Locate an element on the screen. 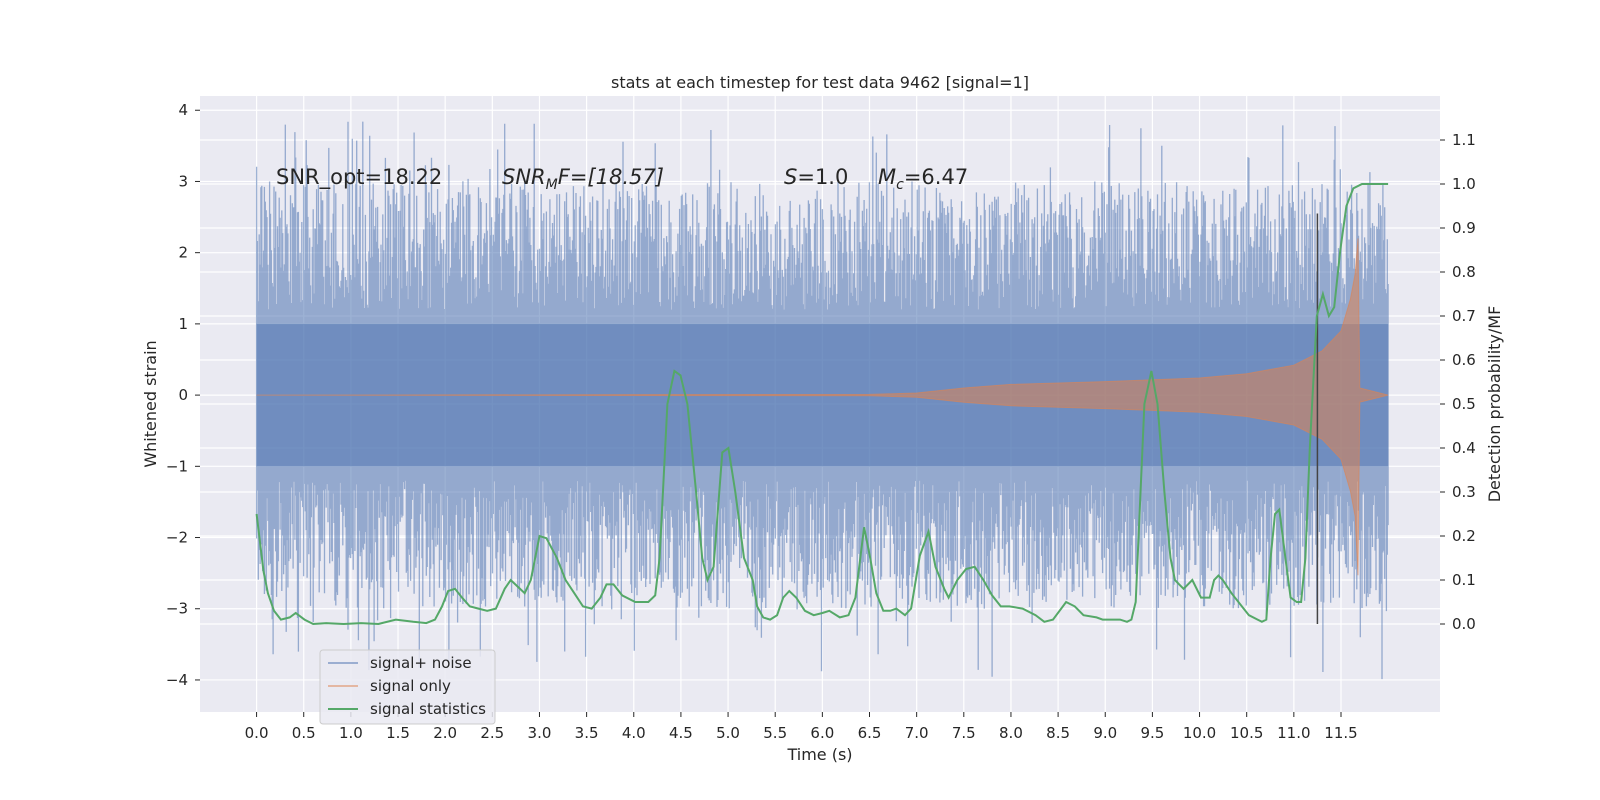  legend-box is located at coordinates (407, 687).